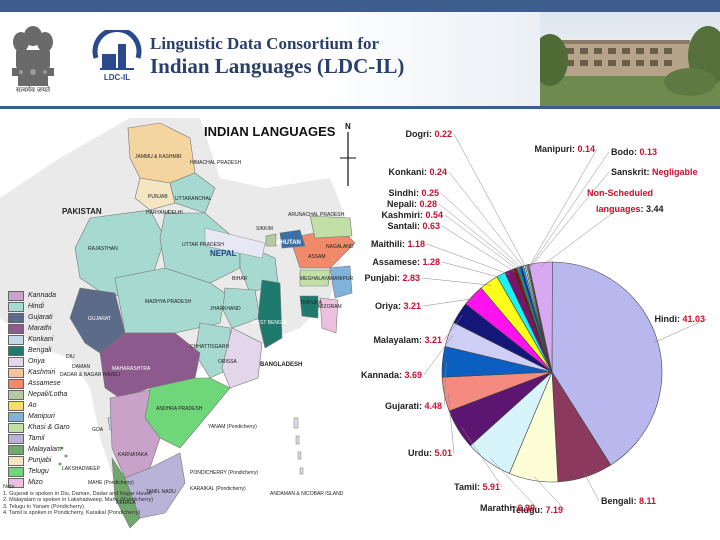  I want to click on legend-label: Marathi, so click(40, 328).